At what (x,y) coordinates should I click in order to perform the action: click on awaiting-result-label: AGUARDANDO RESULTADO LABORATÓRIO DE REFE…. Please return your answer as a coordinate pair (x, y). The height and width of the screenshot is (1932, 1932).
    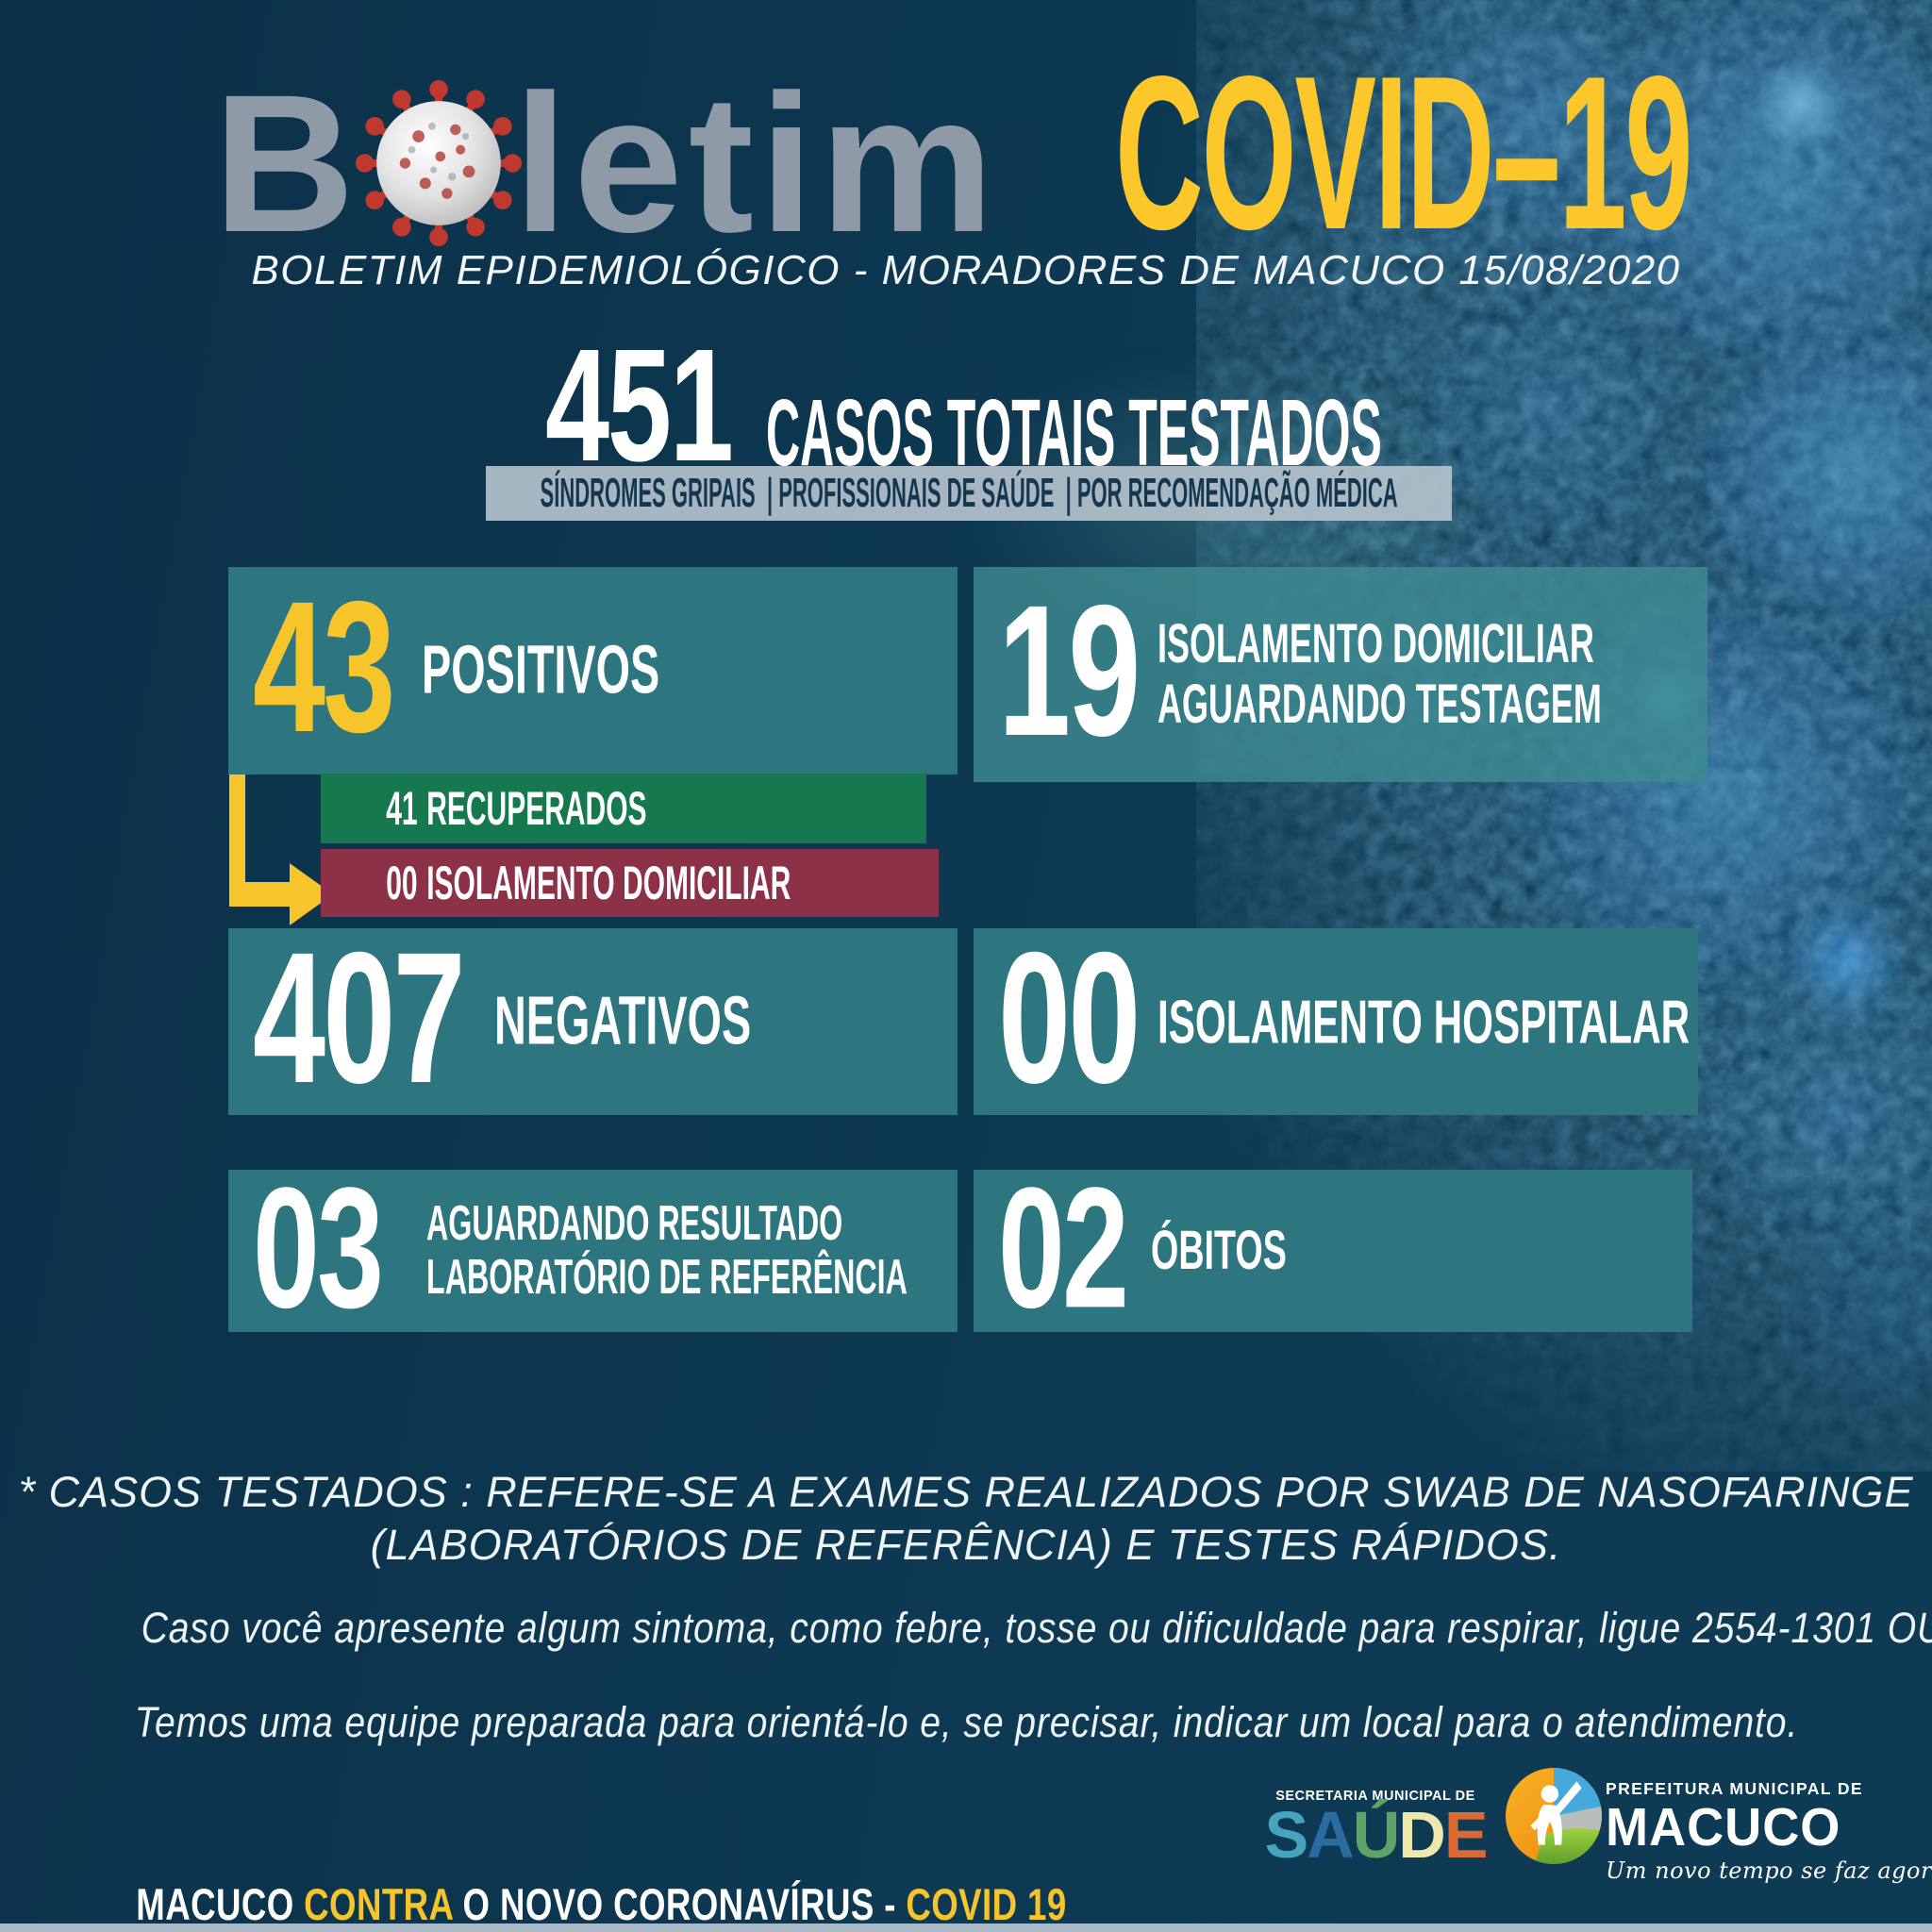
    Looking at the image, I should click on (667, 1250).